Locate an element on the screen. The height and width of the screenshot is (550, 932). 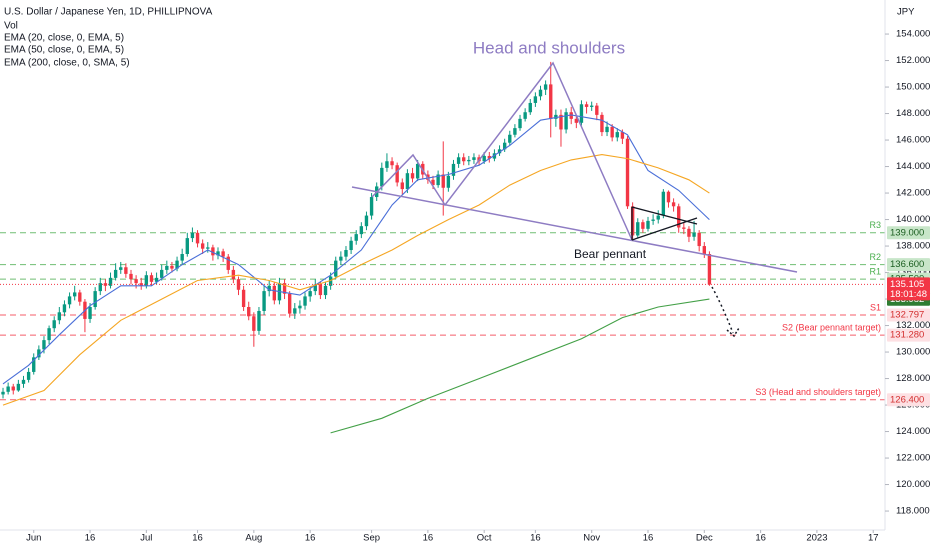
level-name: R3 is located at coordinates (875, 225).